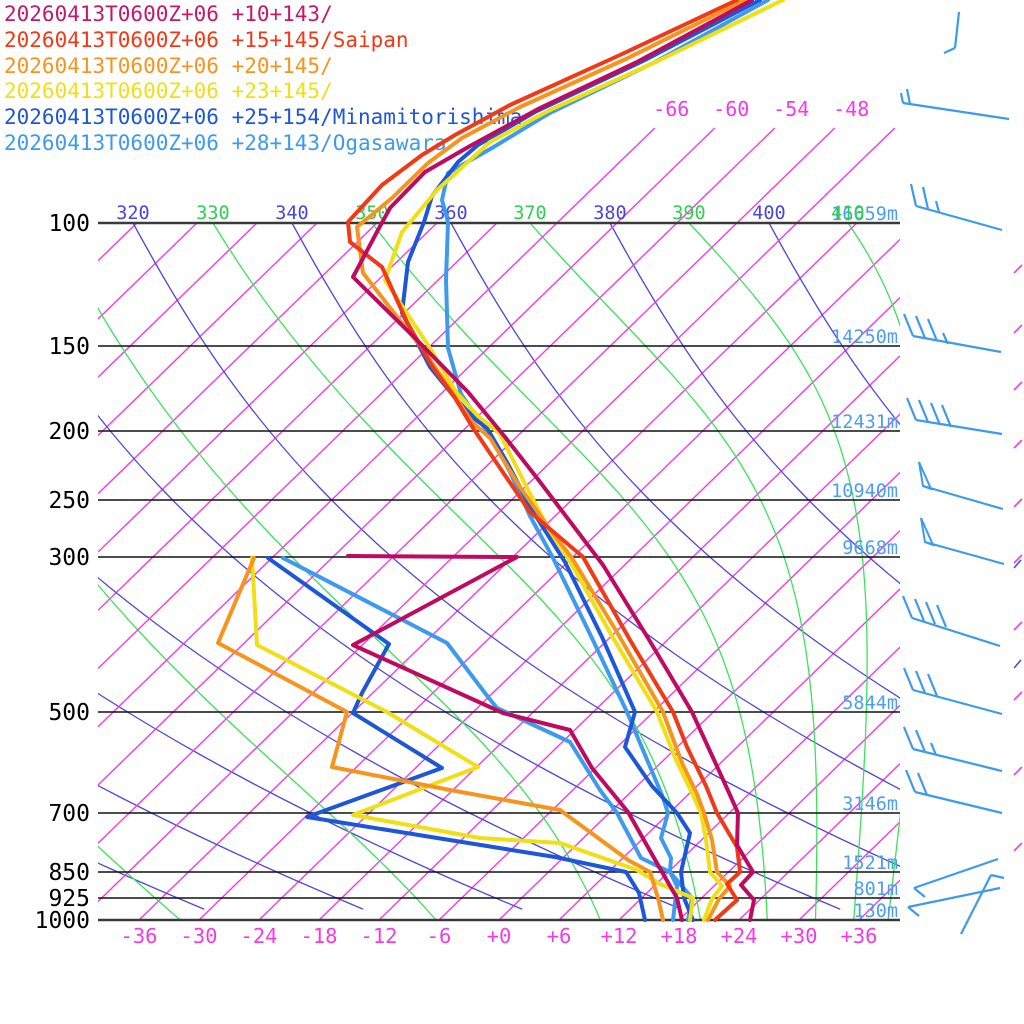 The image size is (1024, 1024). What do you see at coordinates (69, 558) in the screenshot?
I see `pressure-label-300: 300` at bounding box center [69, 558].